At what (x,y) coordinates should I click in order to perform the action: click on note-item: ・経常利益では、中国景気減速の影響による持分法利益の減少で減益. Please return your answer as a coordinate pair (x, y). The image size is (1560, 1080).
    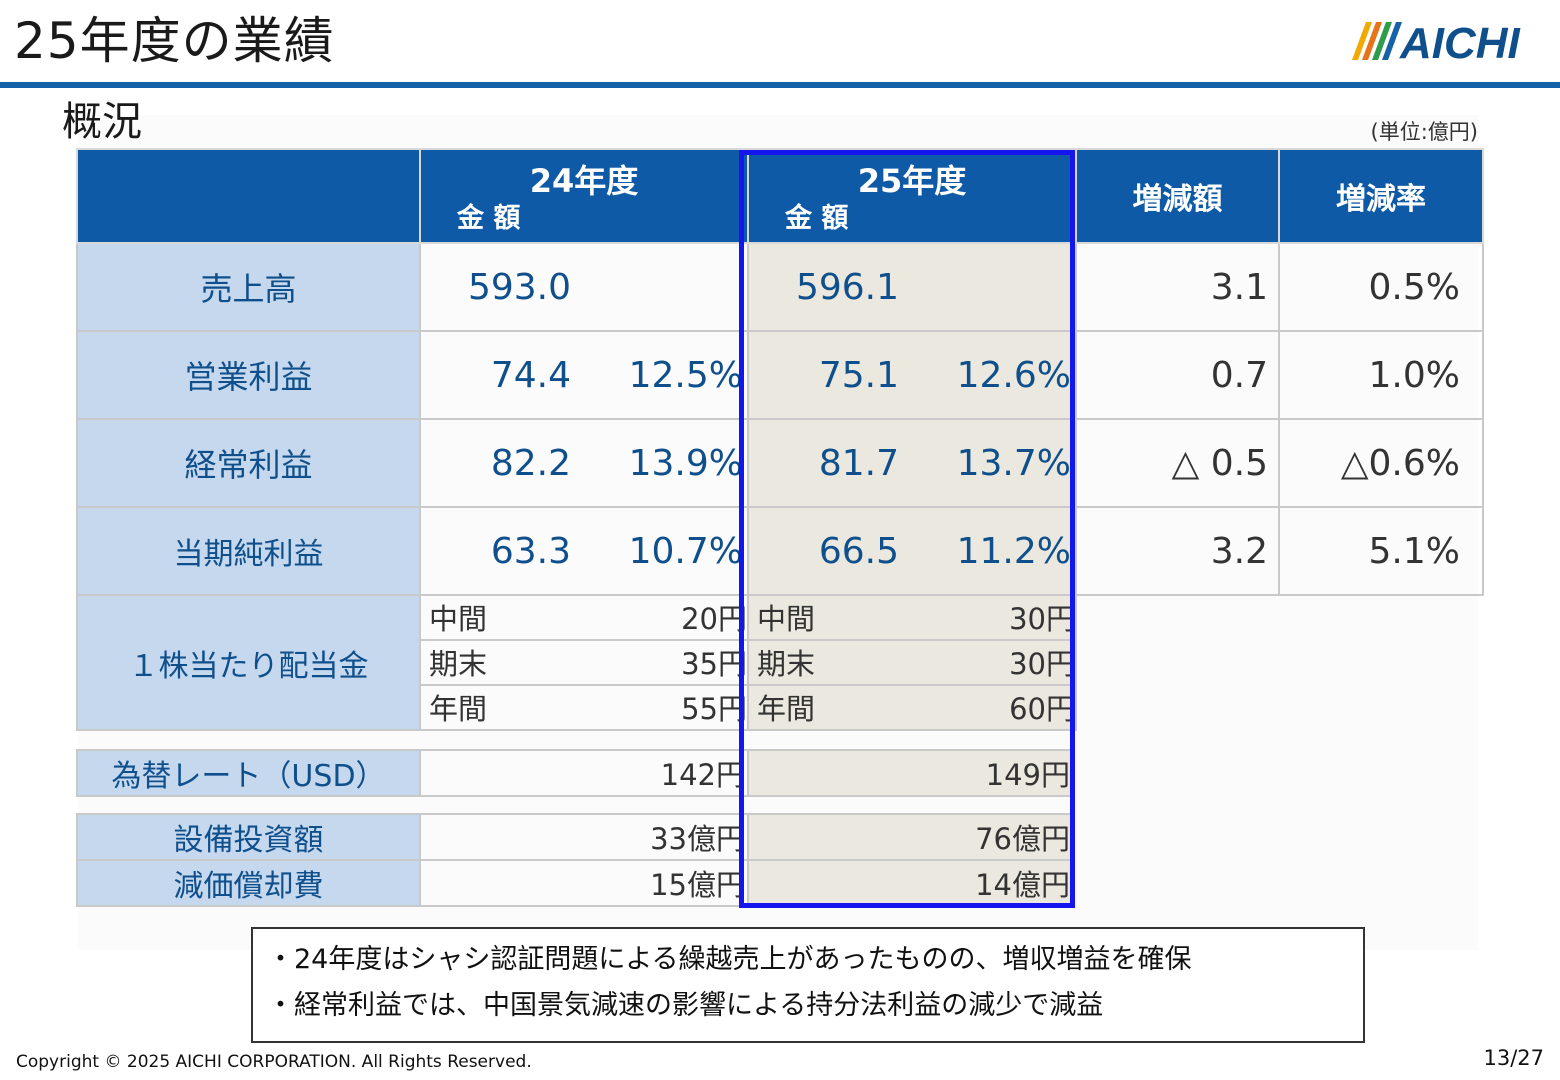
    Looking at the image, I should click on (685, 1005).